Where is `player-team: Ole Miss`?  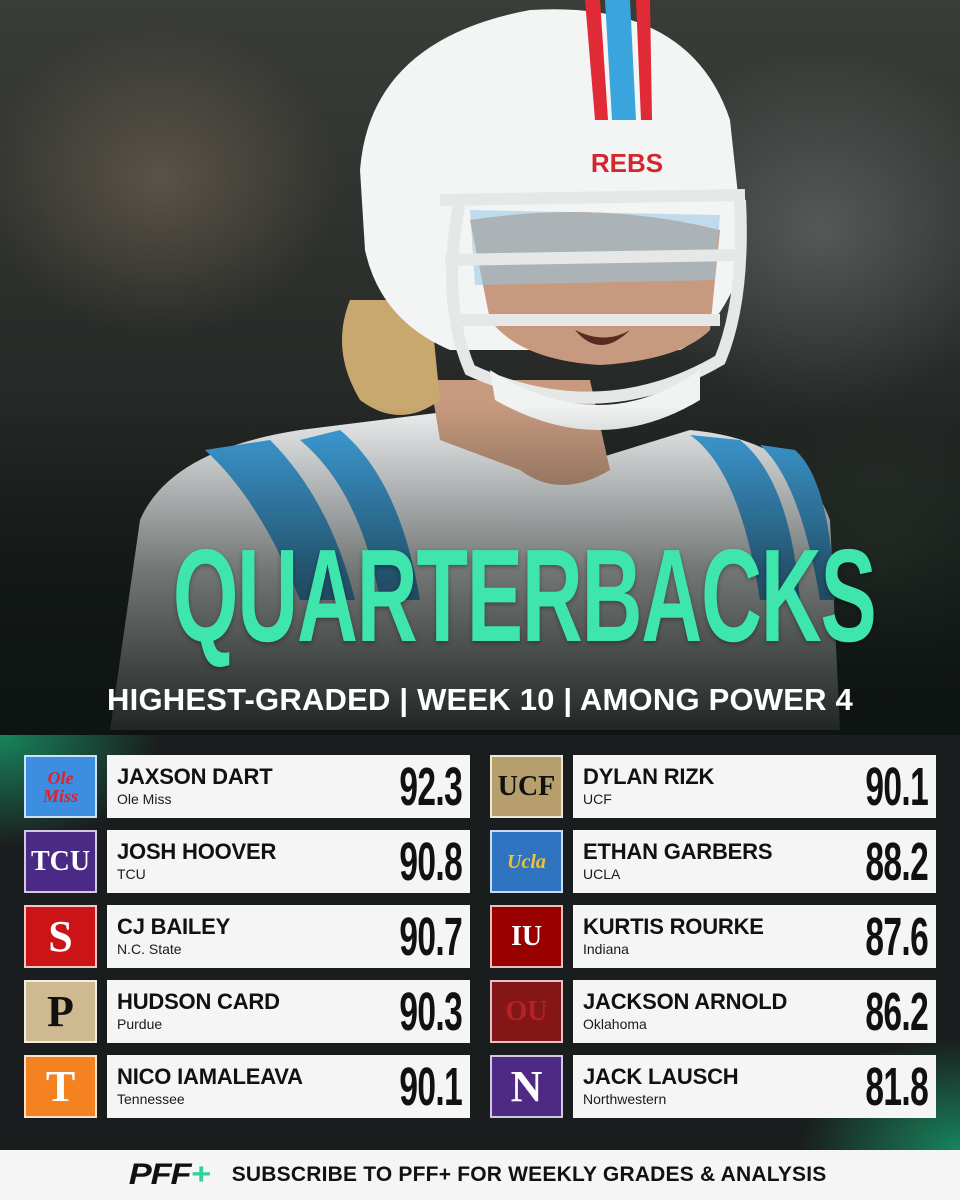
player-team: Ole Miss is located at coordinates (144, 799).